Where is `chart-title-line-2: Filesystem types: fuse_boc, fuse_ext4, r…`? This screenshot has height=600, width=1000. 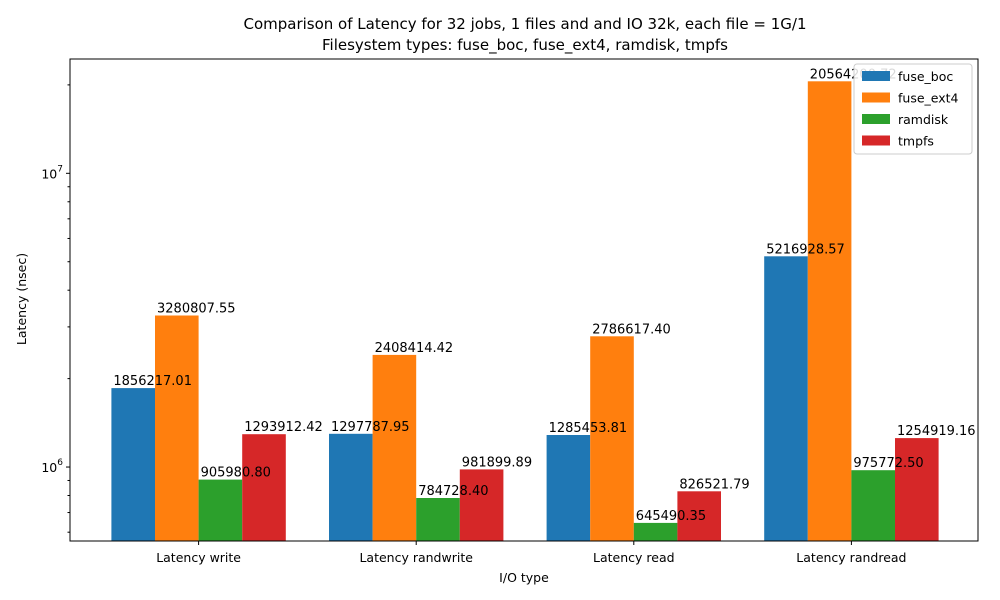 chart-title-line-2: Filesystem types: fuse_boc, fuse_ext4, r… is located at coordinates (525, 45).